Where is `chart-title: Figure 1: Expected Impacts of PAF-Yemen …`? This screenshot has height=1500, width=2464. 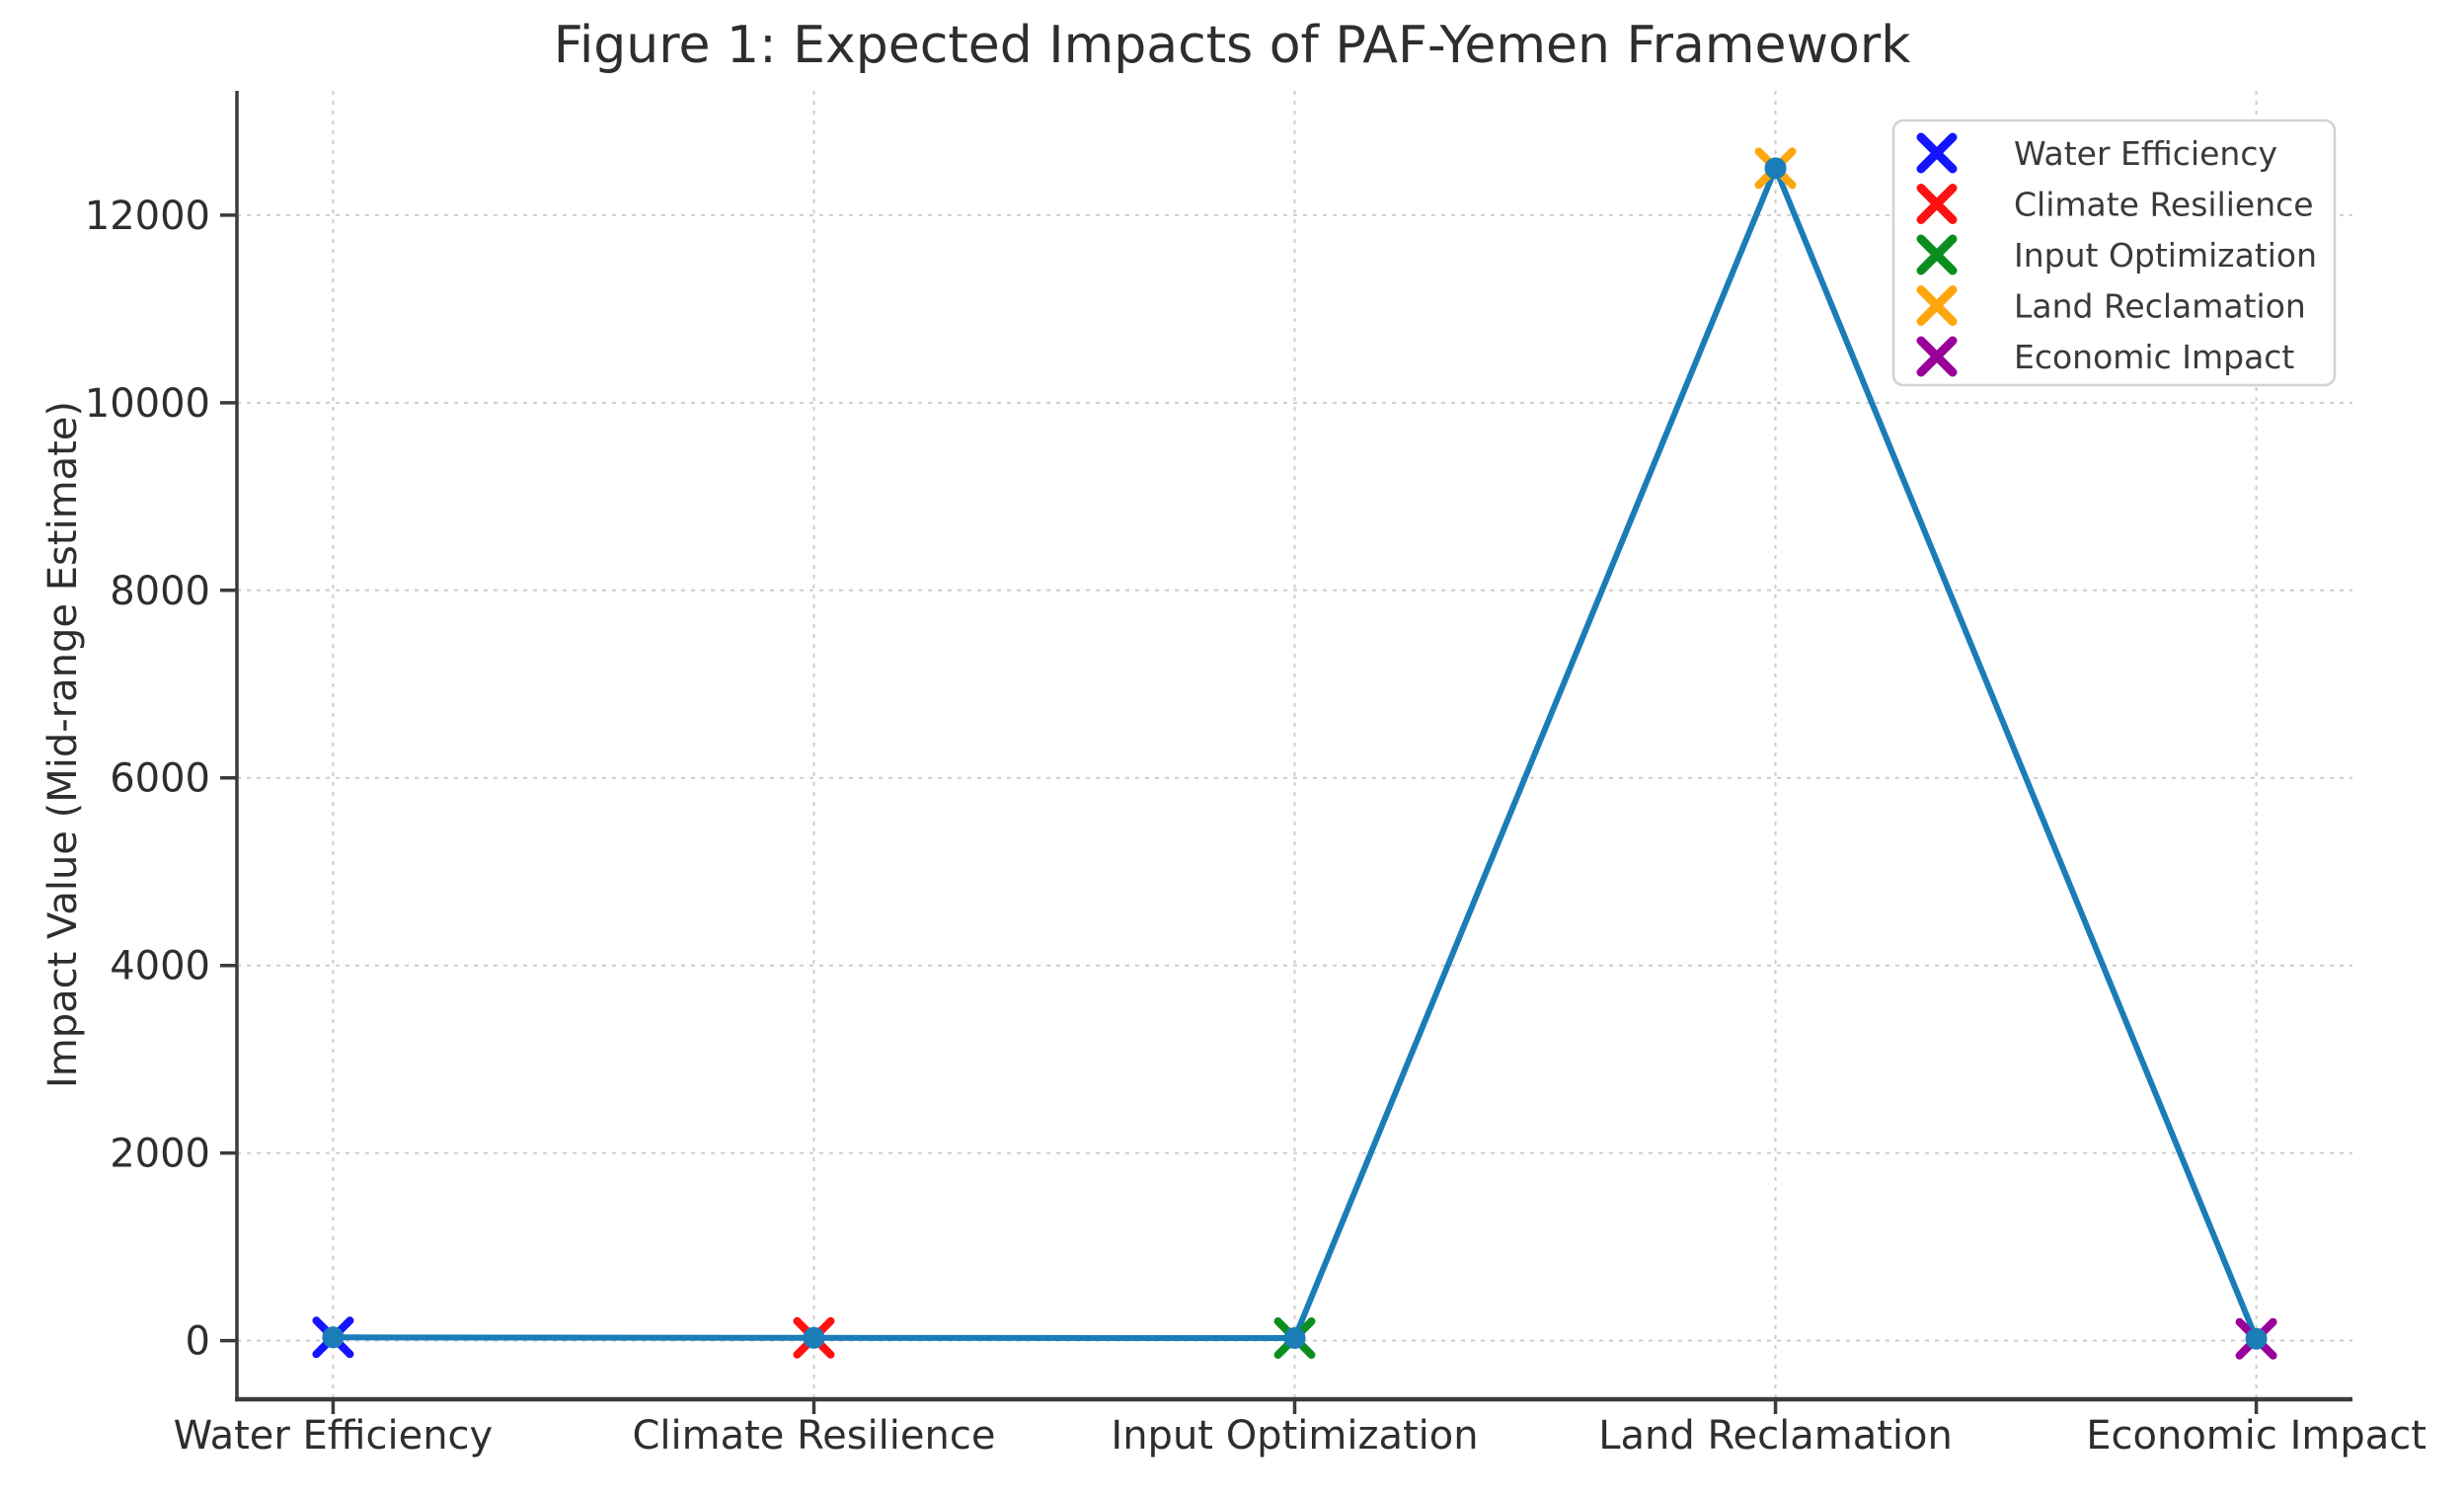
chart-title: Figure 1: Expected Impacts of PAF-Yemen … is located at coordinates (1232, 45).